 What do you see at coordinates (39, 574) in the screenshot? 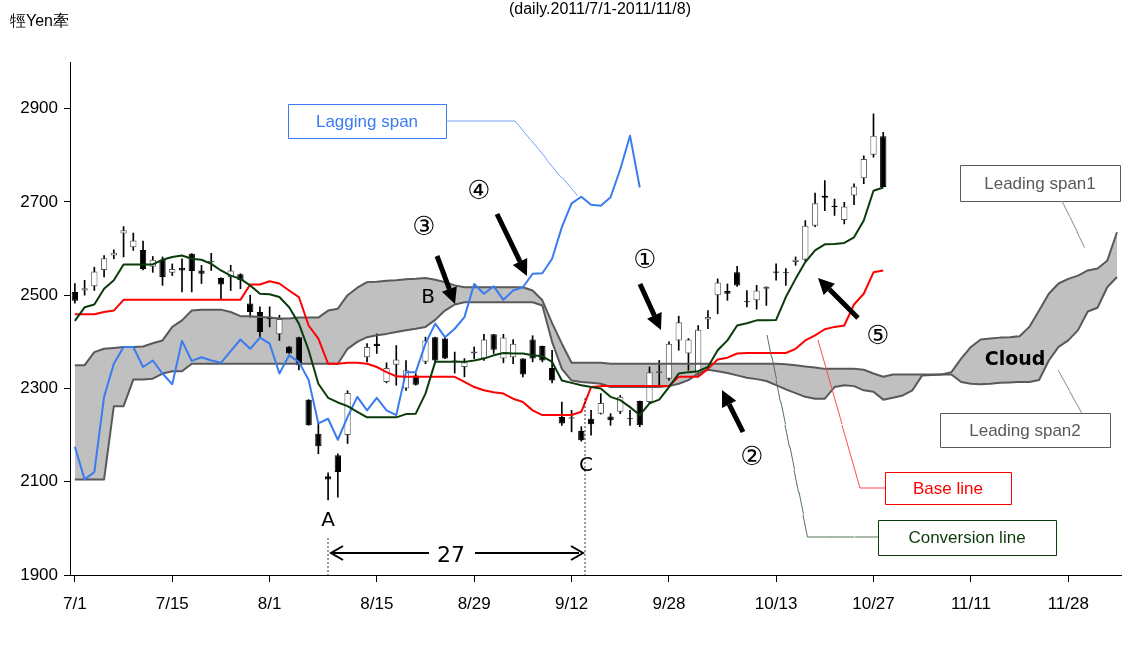
I see `y-tick-label: 1900` at bounding box center [39, 574].